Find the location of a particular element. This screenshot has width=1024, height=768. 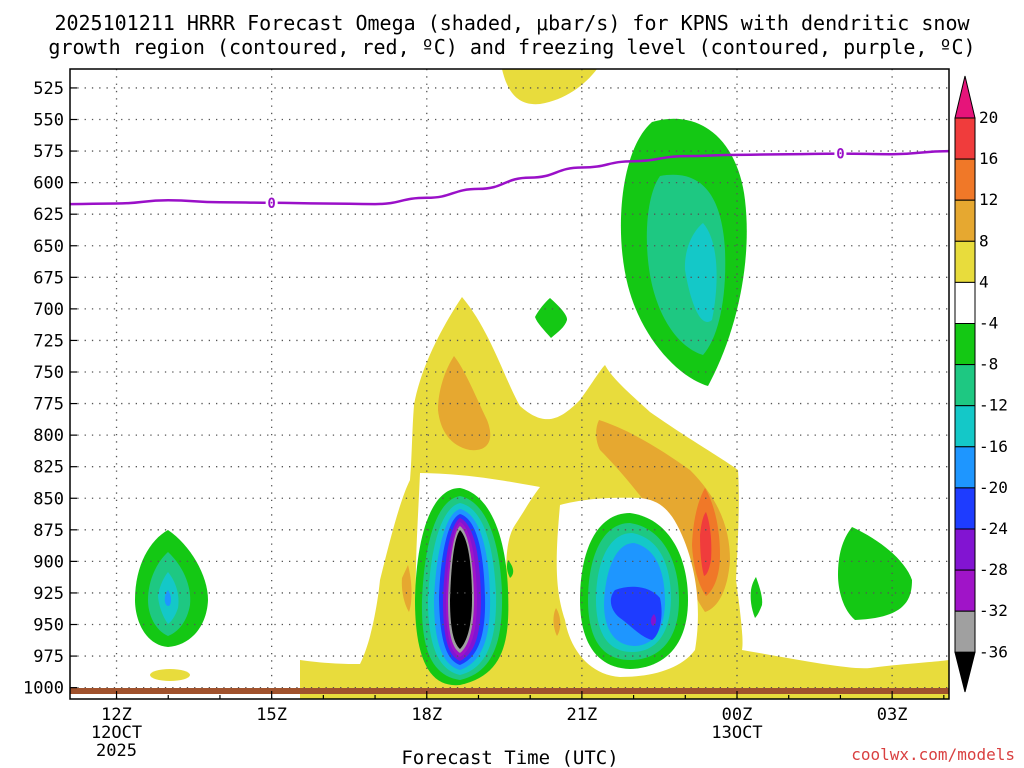

y-tick-label: 950 is located at coordinates (48, 626).